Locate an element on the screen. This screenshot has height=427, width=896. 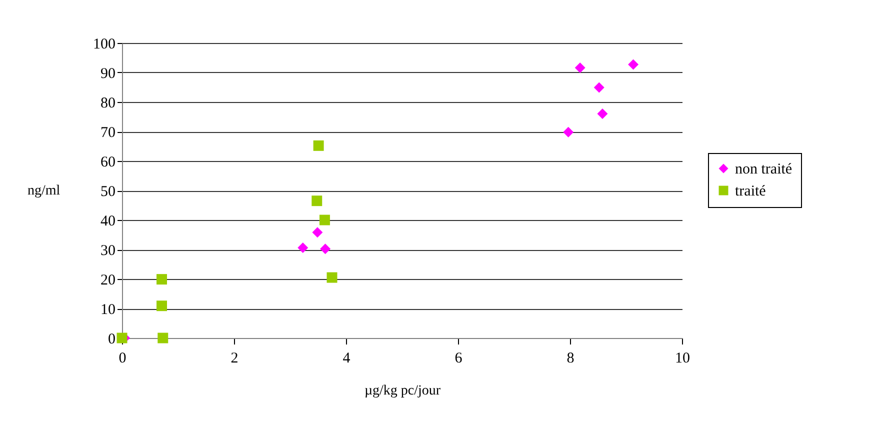
y-tick-label: 60 is located at coordinates (108, 162).